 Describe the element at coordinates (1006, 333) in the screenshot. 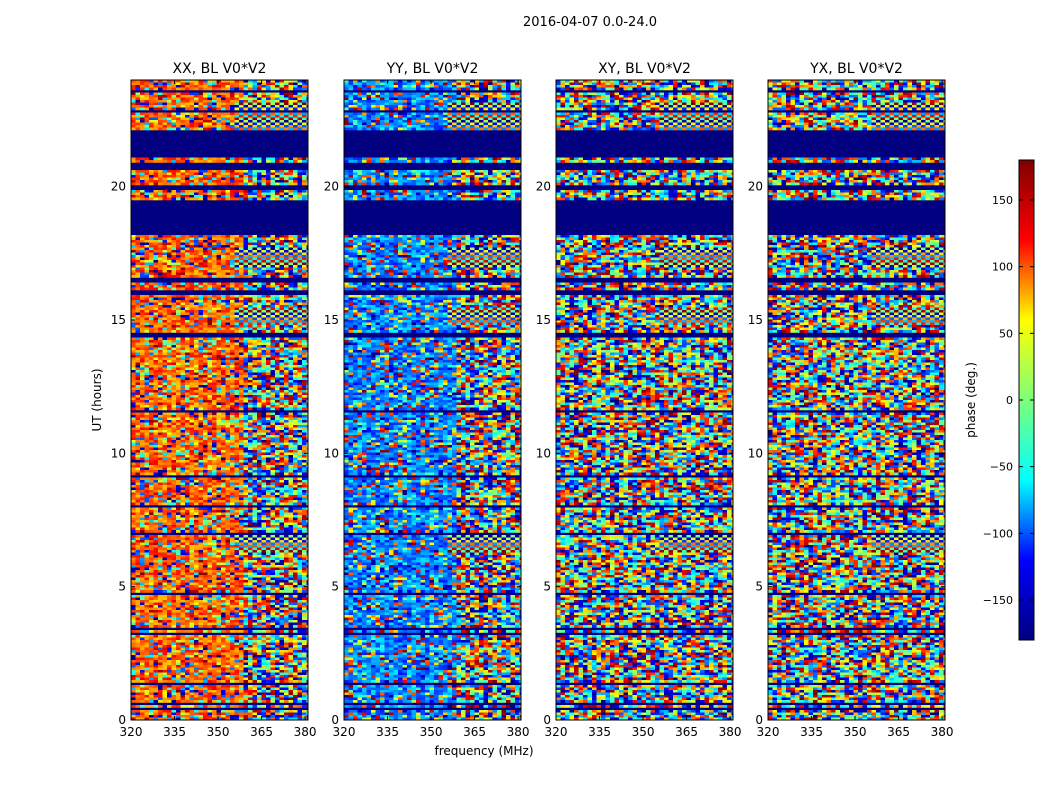

I see `colorbar-tick-label: 50` at that location.